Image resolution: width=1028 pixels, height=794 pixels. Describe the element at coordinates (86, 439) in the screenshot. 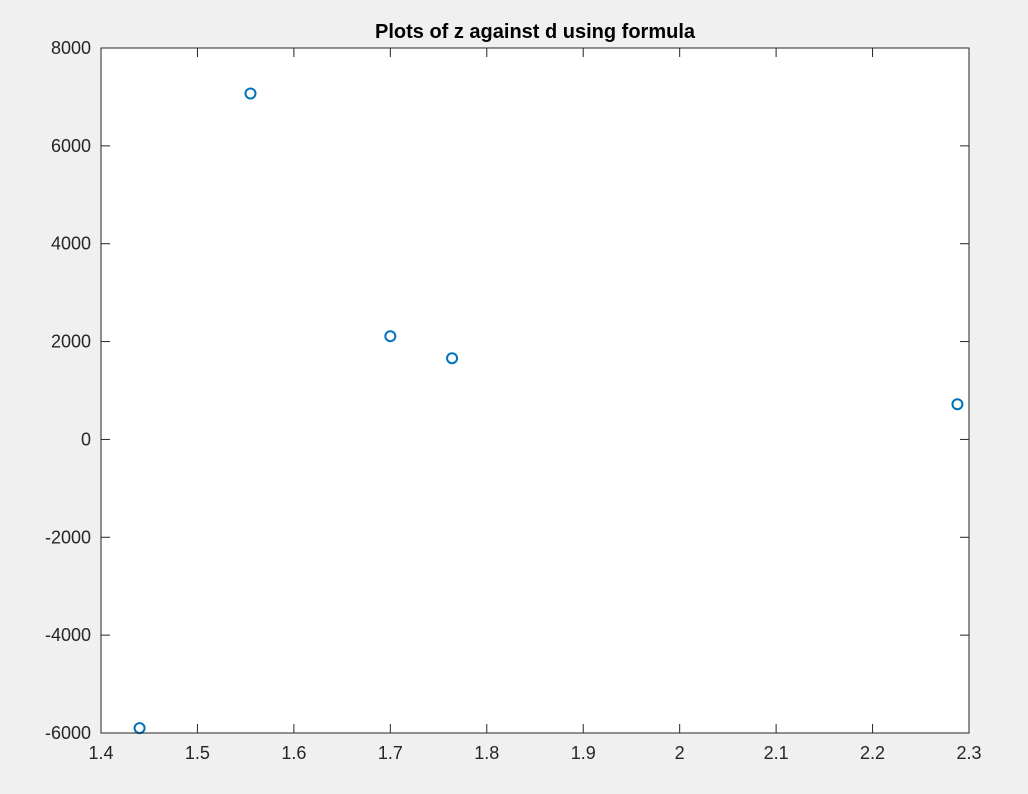

I see `y-tick-label: 0` at that location.